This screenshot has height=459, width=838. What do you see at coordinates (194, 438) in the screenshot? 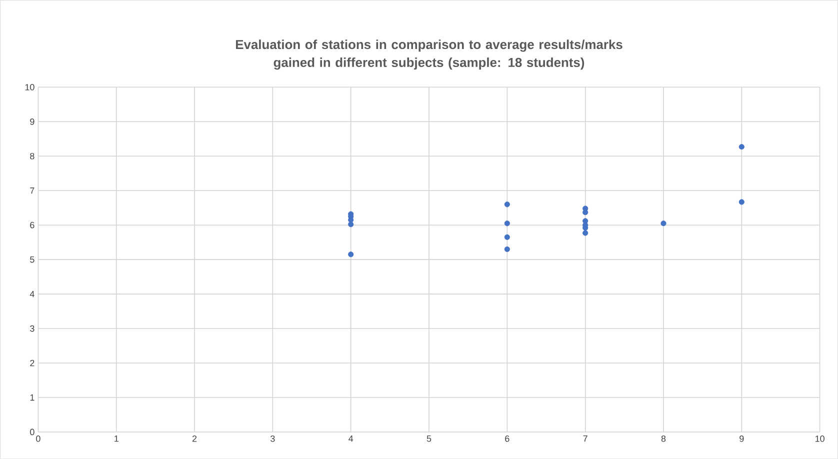
I see `x-tick-label: 2` at bounding box center [194, 438].